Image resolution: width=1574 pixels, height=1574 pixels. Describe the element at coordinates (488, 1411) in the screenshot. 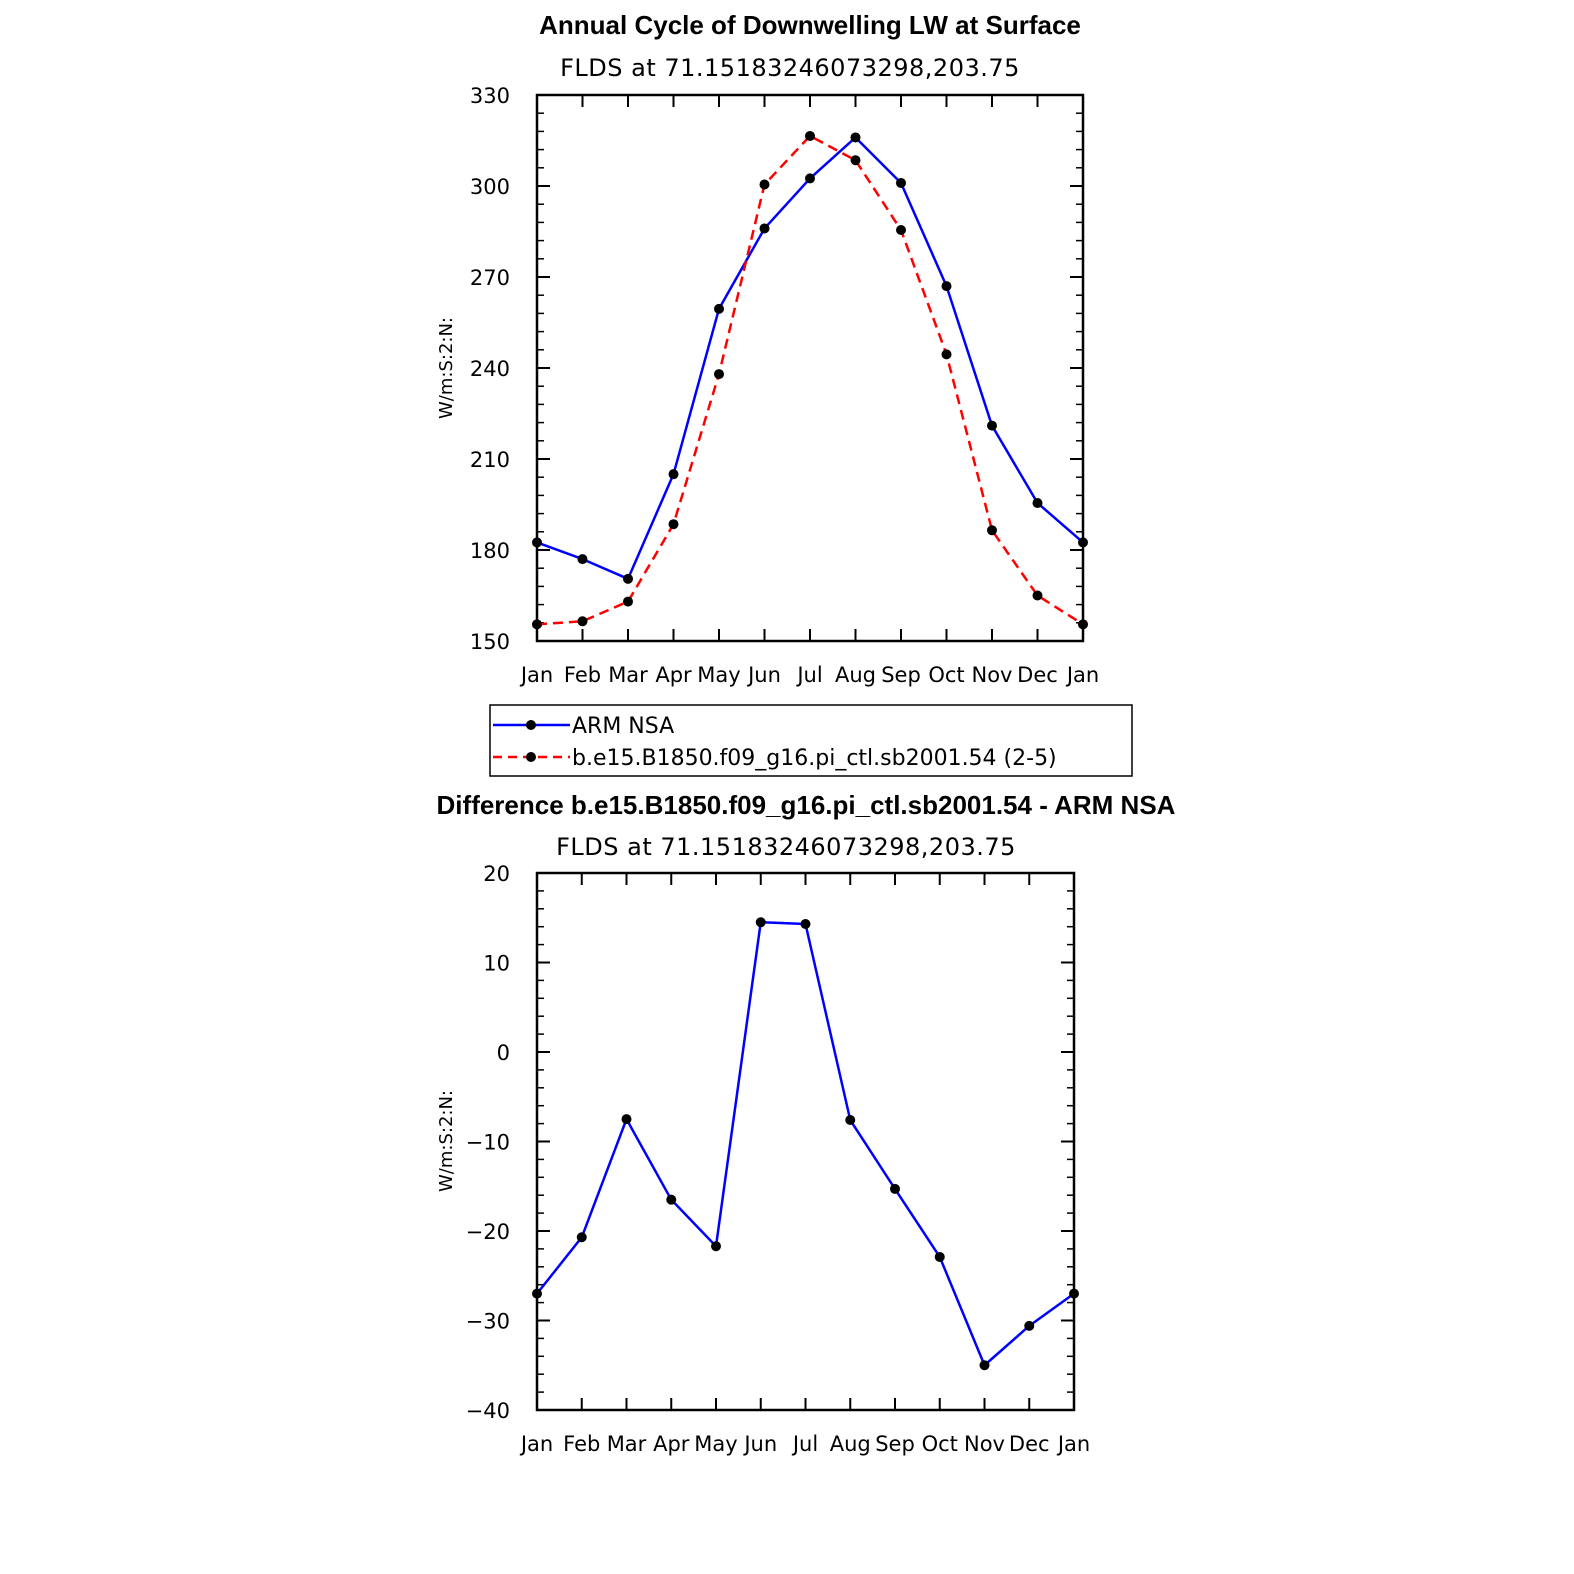

I see `y-tick-label: −40` at that location.